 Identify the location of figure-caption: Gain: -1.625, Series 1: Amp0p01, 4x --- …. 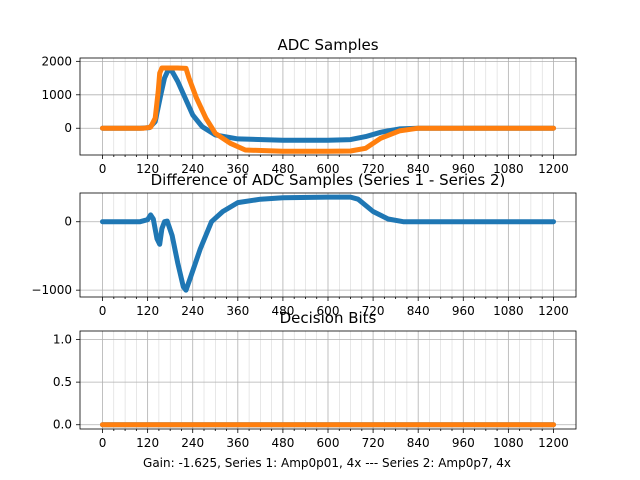
(327, 463).